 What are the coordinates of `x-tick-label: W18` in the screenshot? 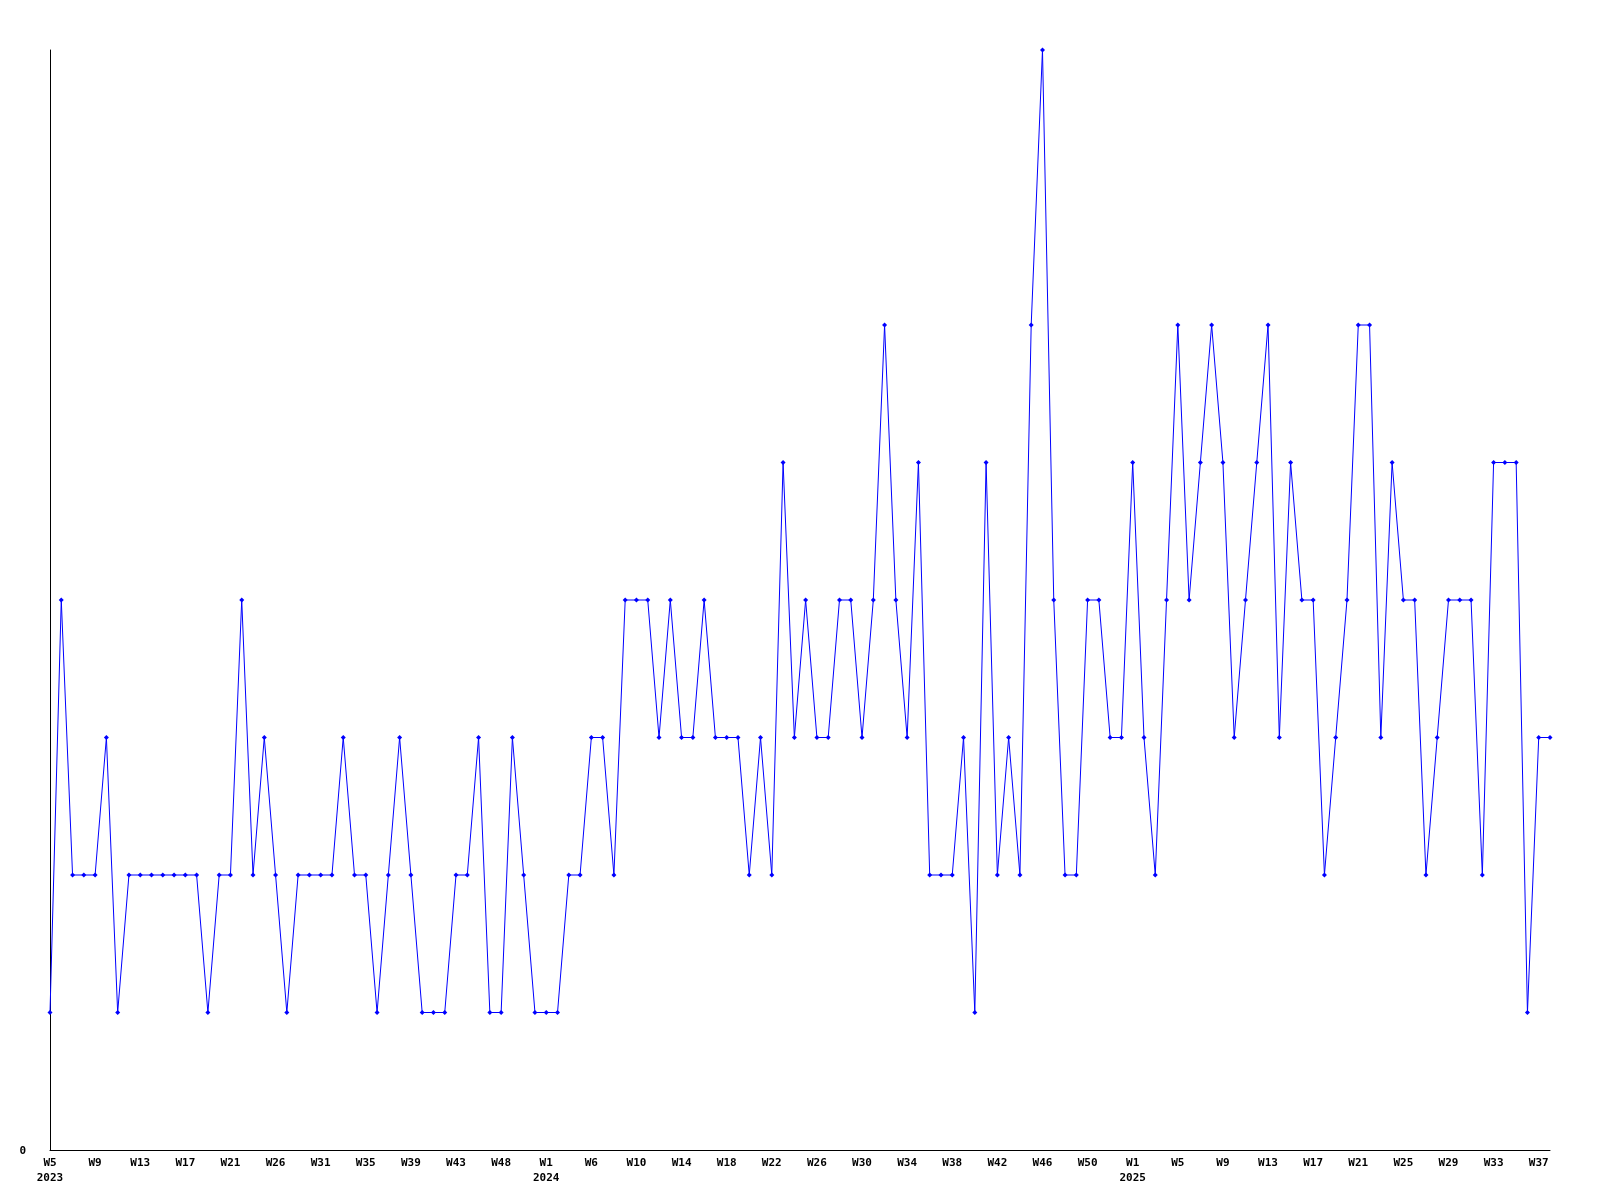 It's located at (726, 1162).